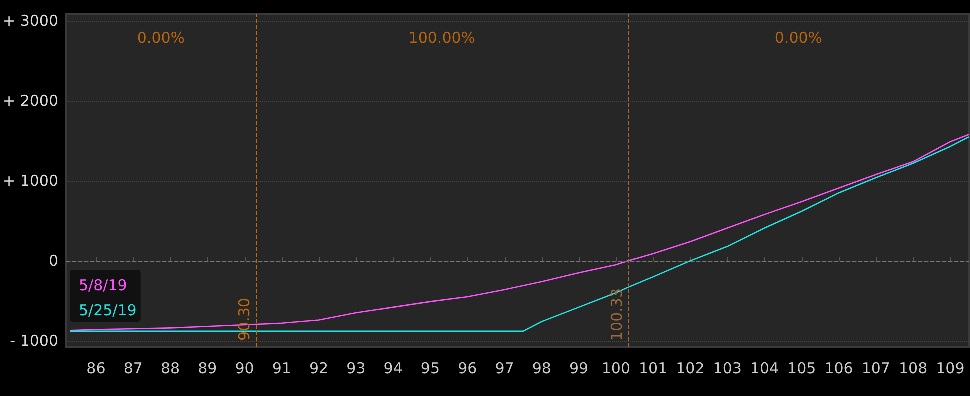 Image resolution: width=970 pixels, height=396 pixels. Describe the element at coordinates (393, 369) in the screenshot. I see `x-tick-label: 94` at that location.